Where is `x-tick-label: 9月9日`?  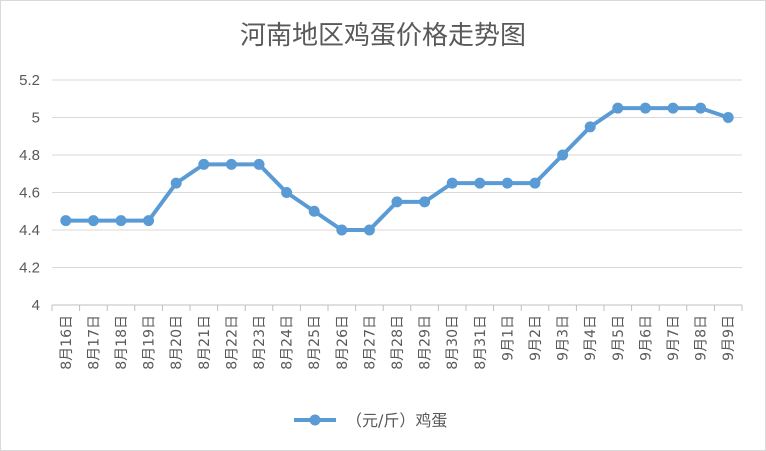 x-tick-label: 9月9日 is located at coordinates (729, 338).